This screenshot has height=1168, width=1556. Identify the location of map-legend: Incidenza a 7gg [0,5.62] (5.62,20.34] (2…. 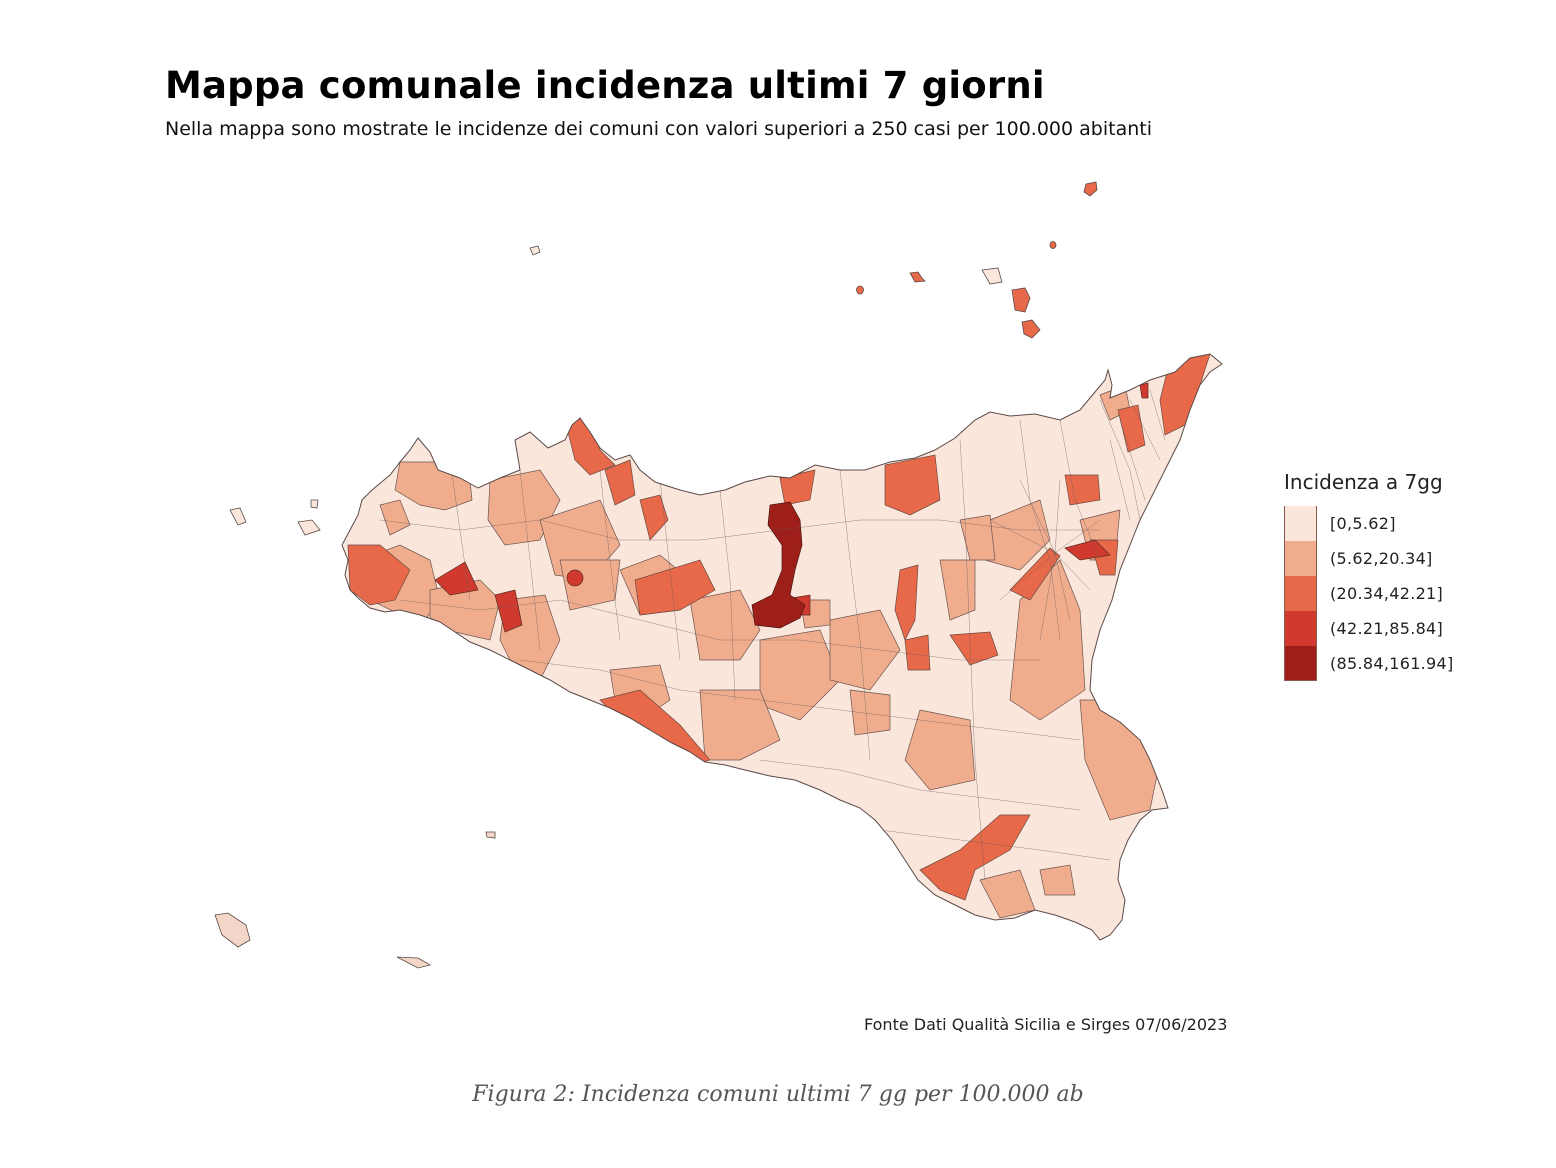
(1369, 575).